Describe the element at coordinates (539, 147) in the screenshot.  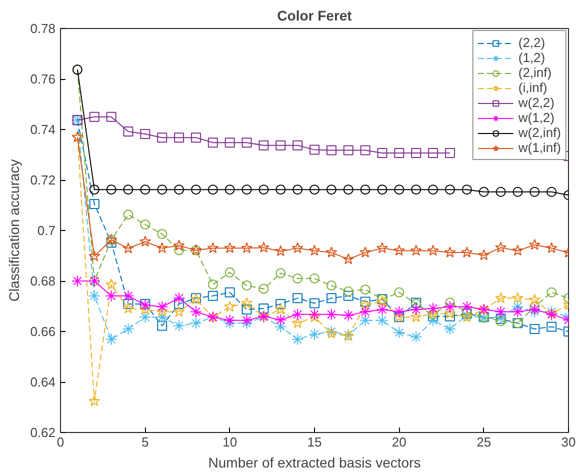
I see `legend-label: w(1,inf)` at that location.